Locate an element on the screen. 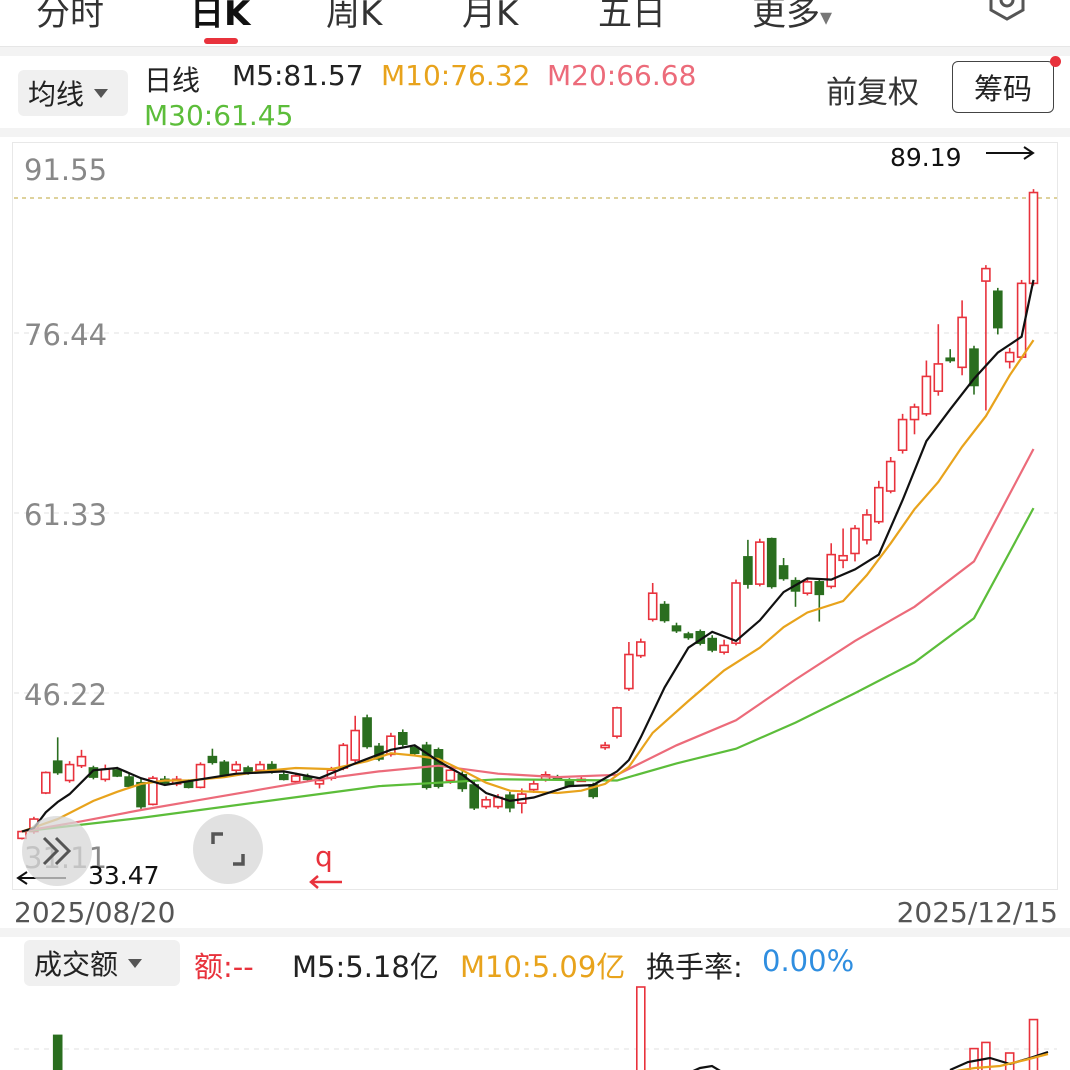  y-tick-label: 76.44 is located at coordinates (65, 335).